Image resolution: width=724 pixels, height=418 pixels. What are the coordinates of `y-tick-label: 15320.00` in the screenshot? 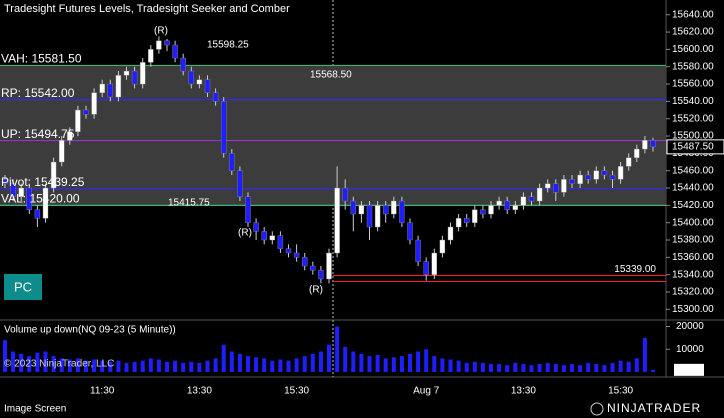 It's located at (693, 292).